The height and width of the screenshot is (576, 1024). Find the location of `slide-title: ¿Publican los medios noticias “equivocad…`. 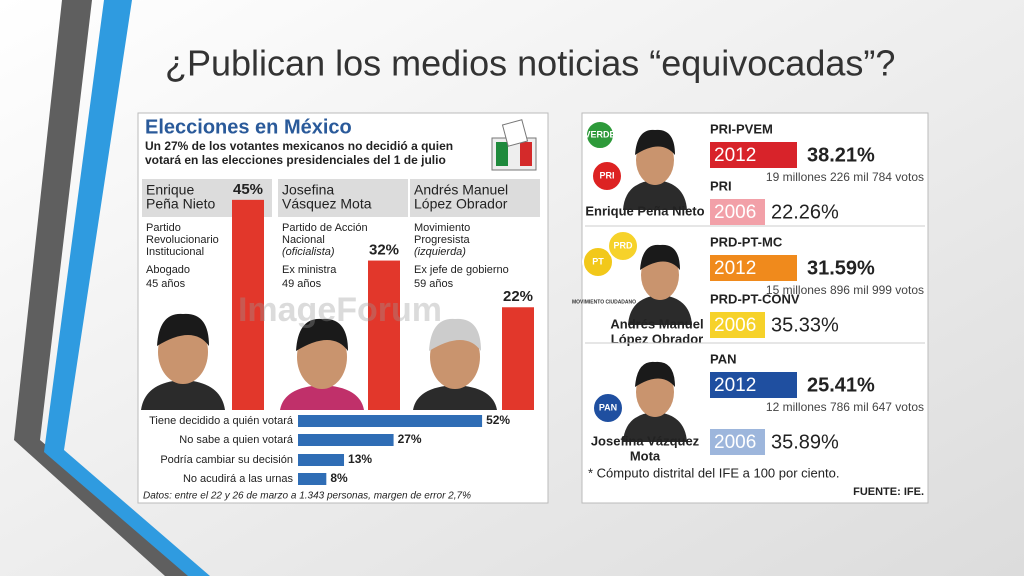

slide-title: ¿Publican los medios noticias “equivocad… is located at coordinates (530, 63).